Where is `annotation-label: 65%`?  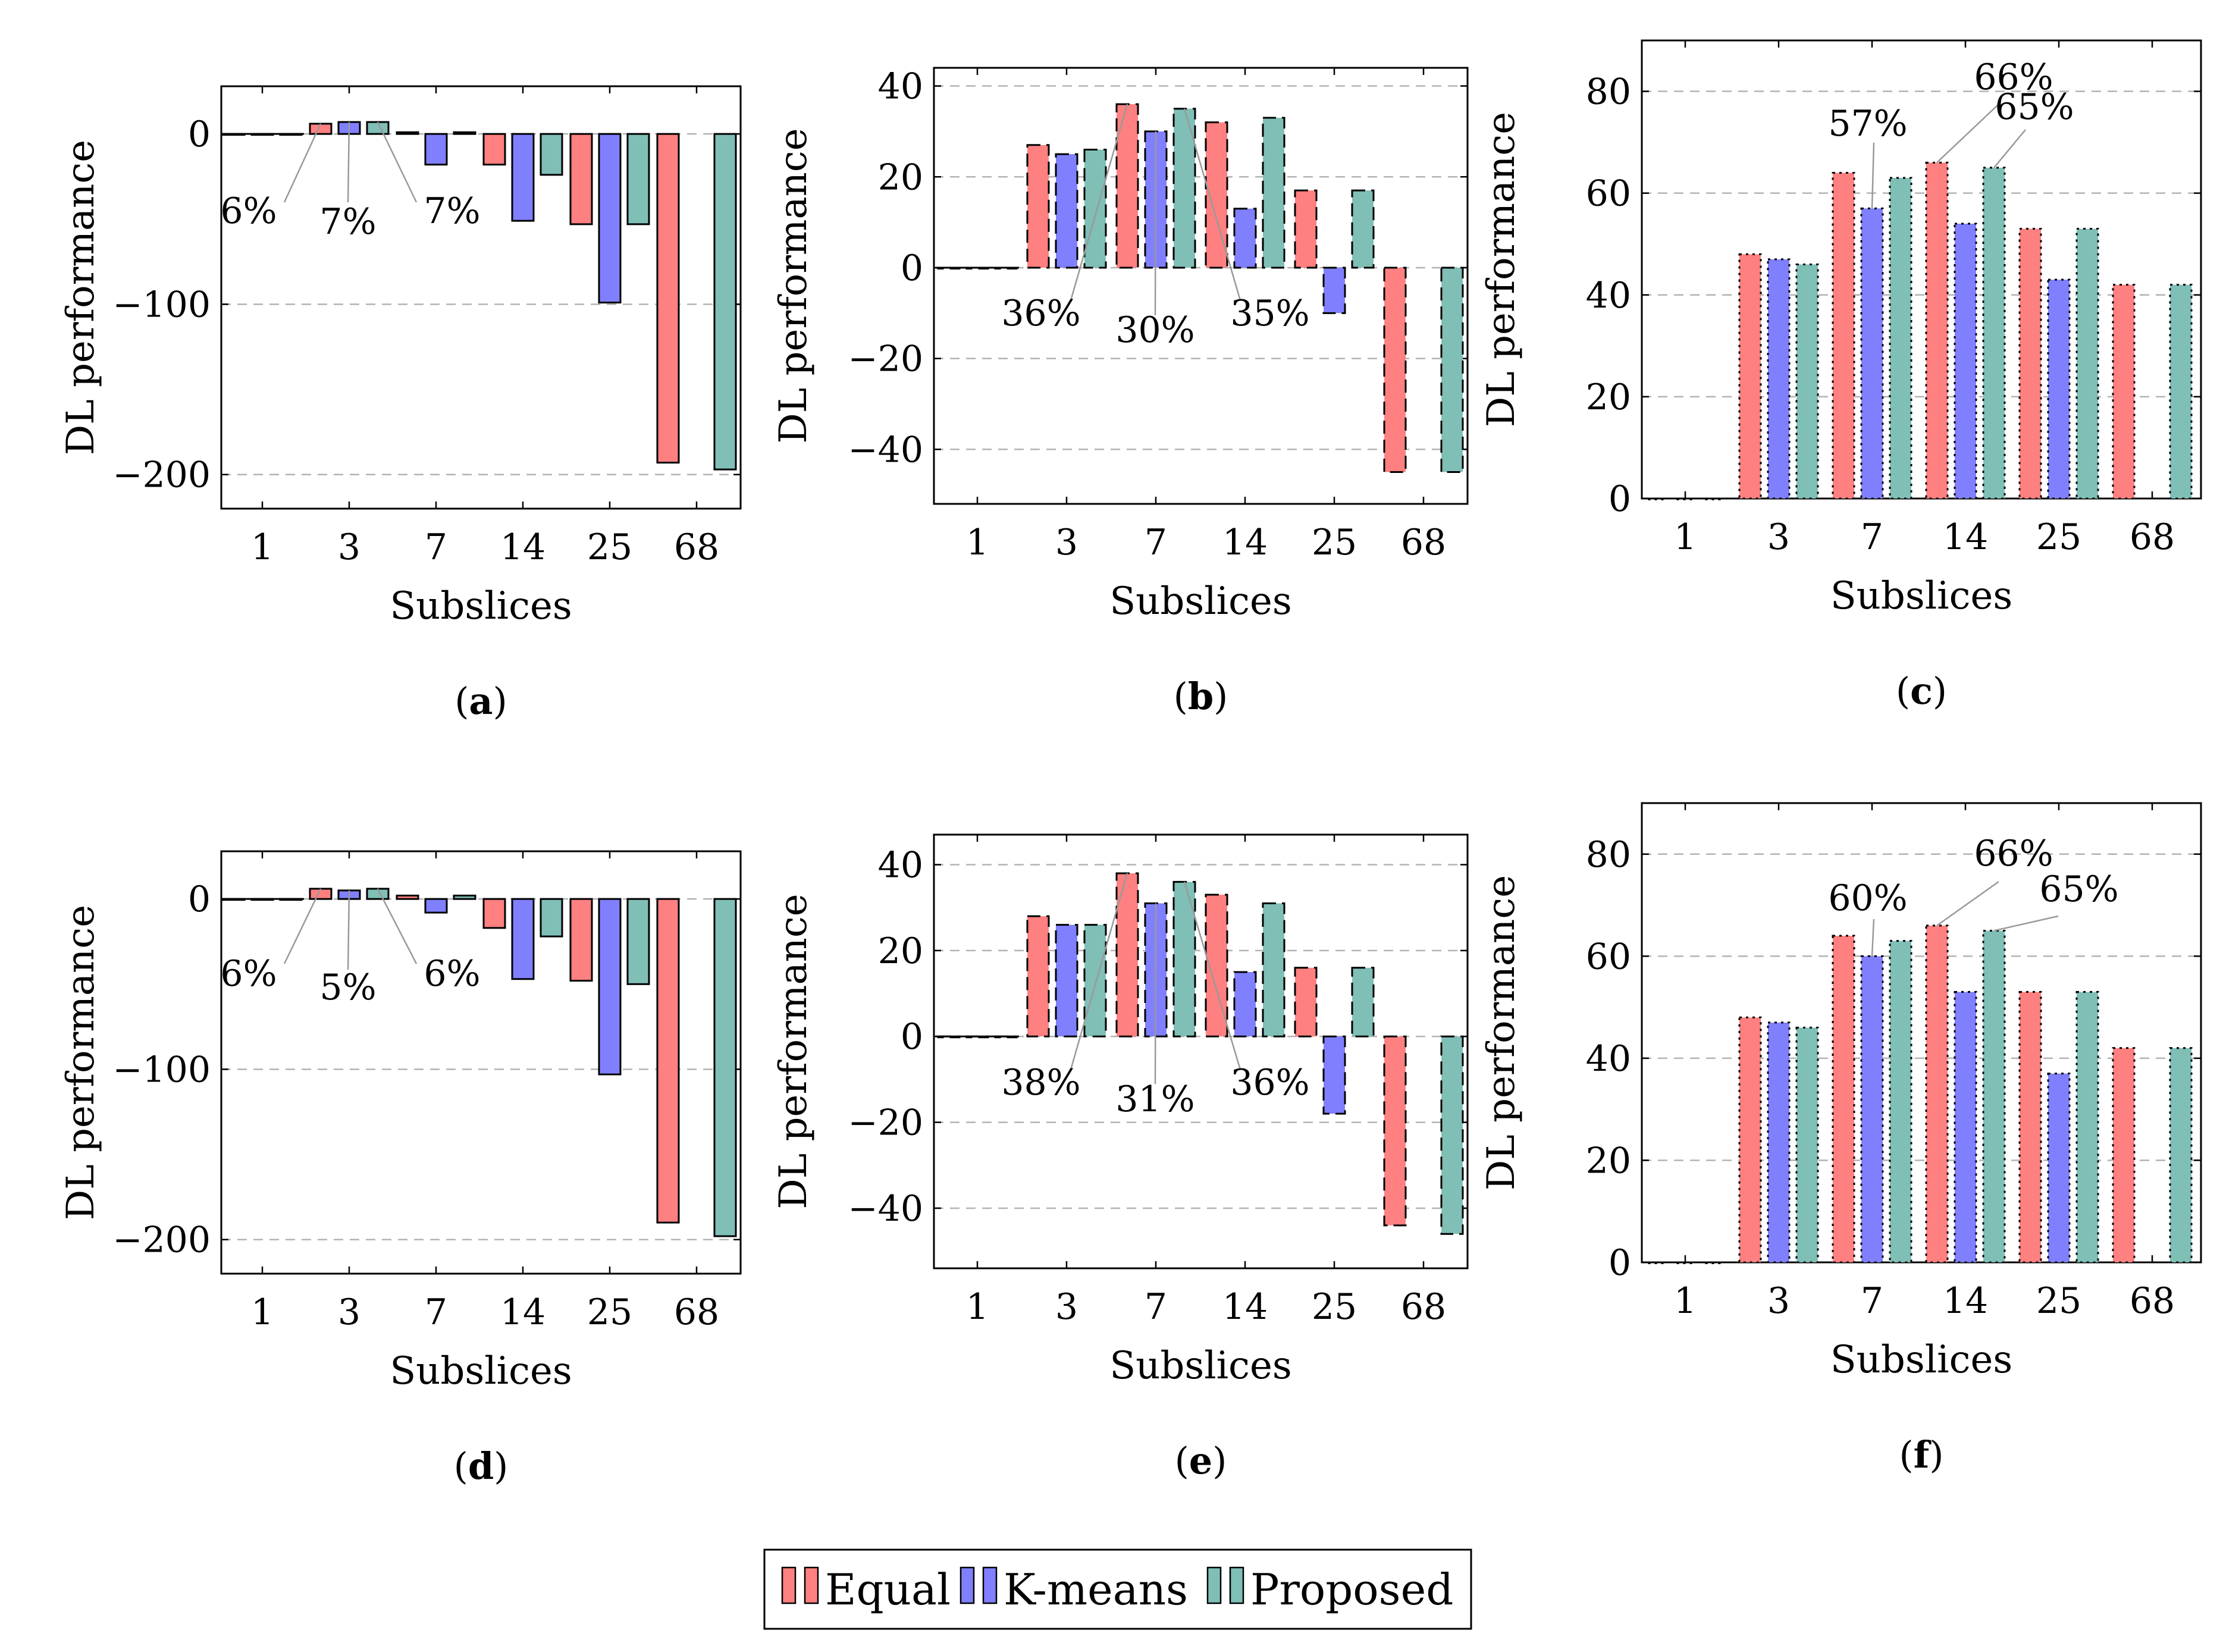 annotation-label: 65% is located at coordinates (2078, 889).